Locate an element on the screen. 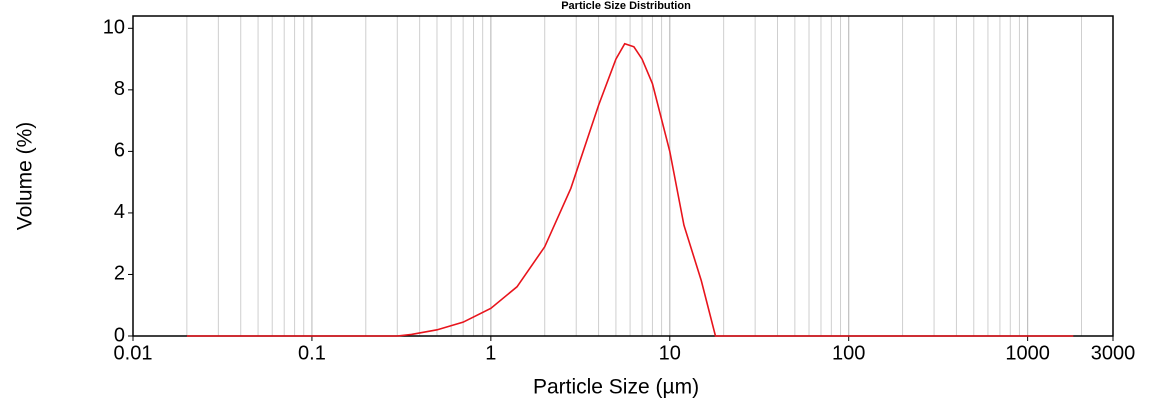 The height and width of the screenshot is (408, 1171). y-tick-label: 2 is located at coordinates (119, 274).